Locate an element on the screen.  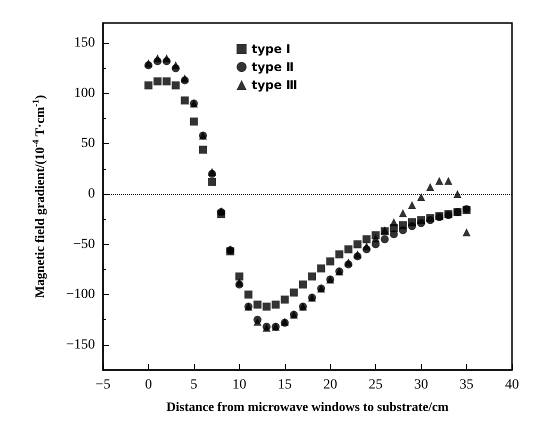
x-tick-label: 30 is located at coordinates (421, 385).